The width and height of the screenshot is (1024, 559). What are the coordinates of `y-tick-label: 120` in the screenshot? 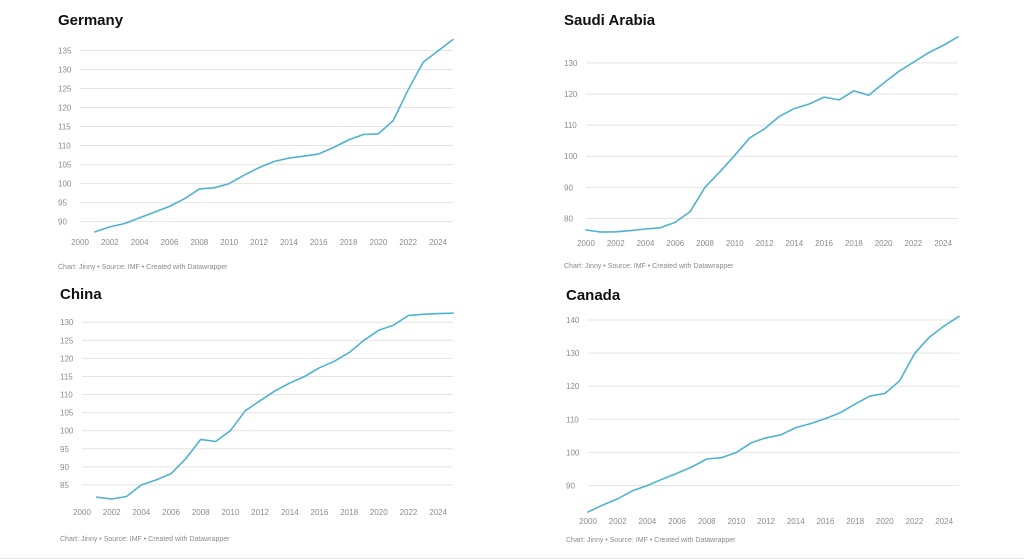 It's located at (571, 94).